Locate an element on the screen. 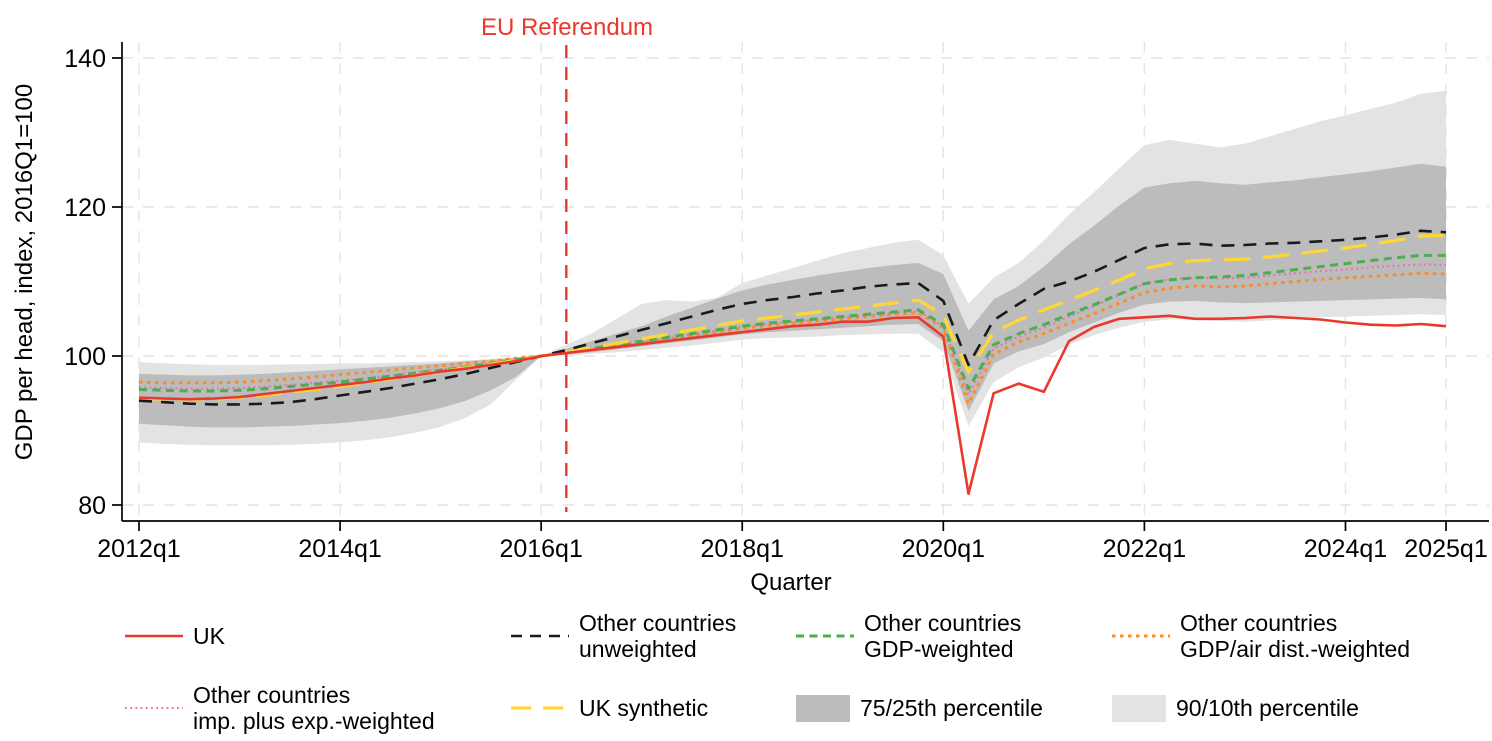 The width and height of the screenshot is (1492, 741). legend-label-75-25-percentile: 75/25th percentile is located at coordinates (951, 708).